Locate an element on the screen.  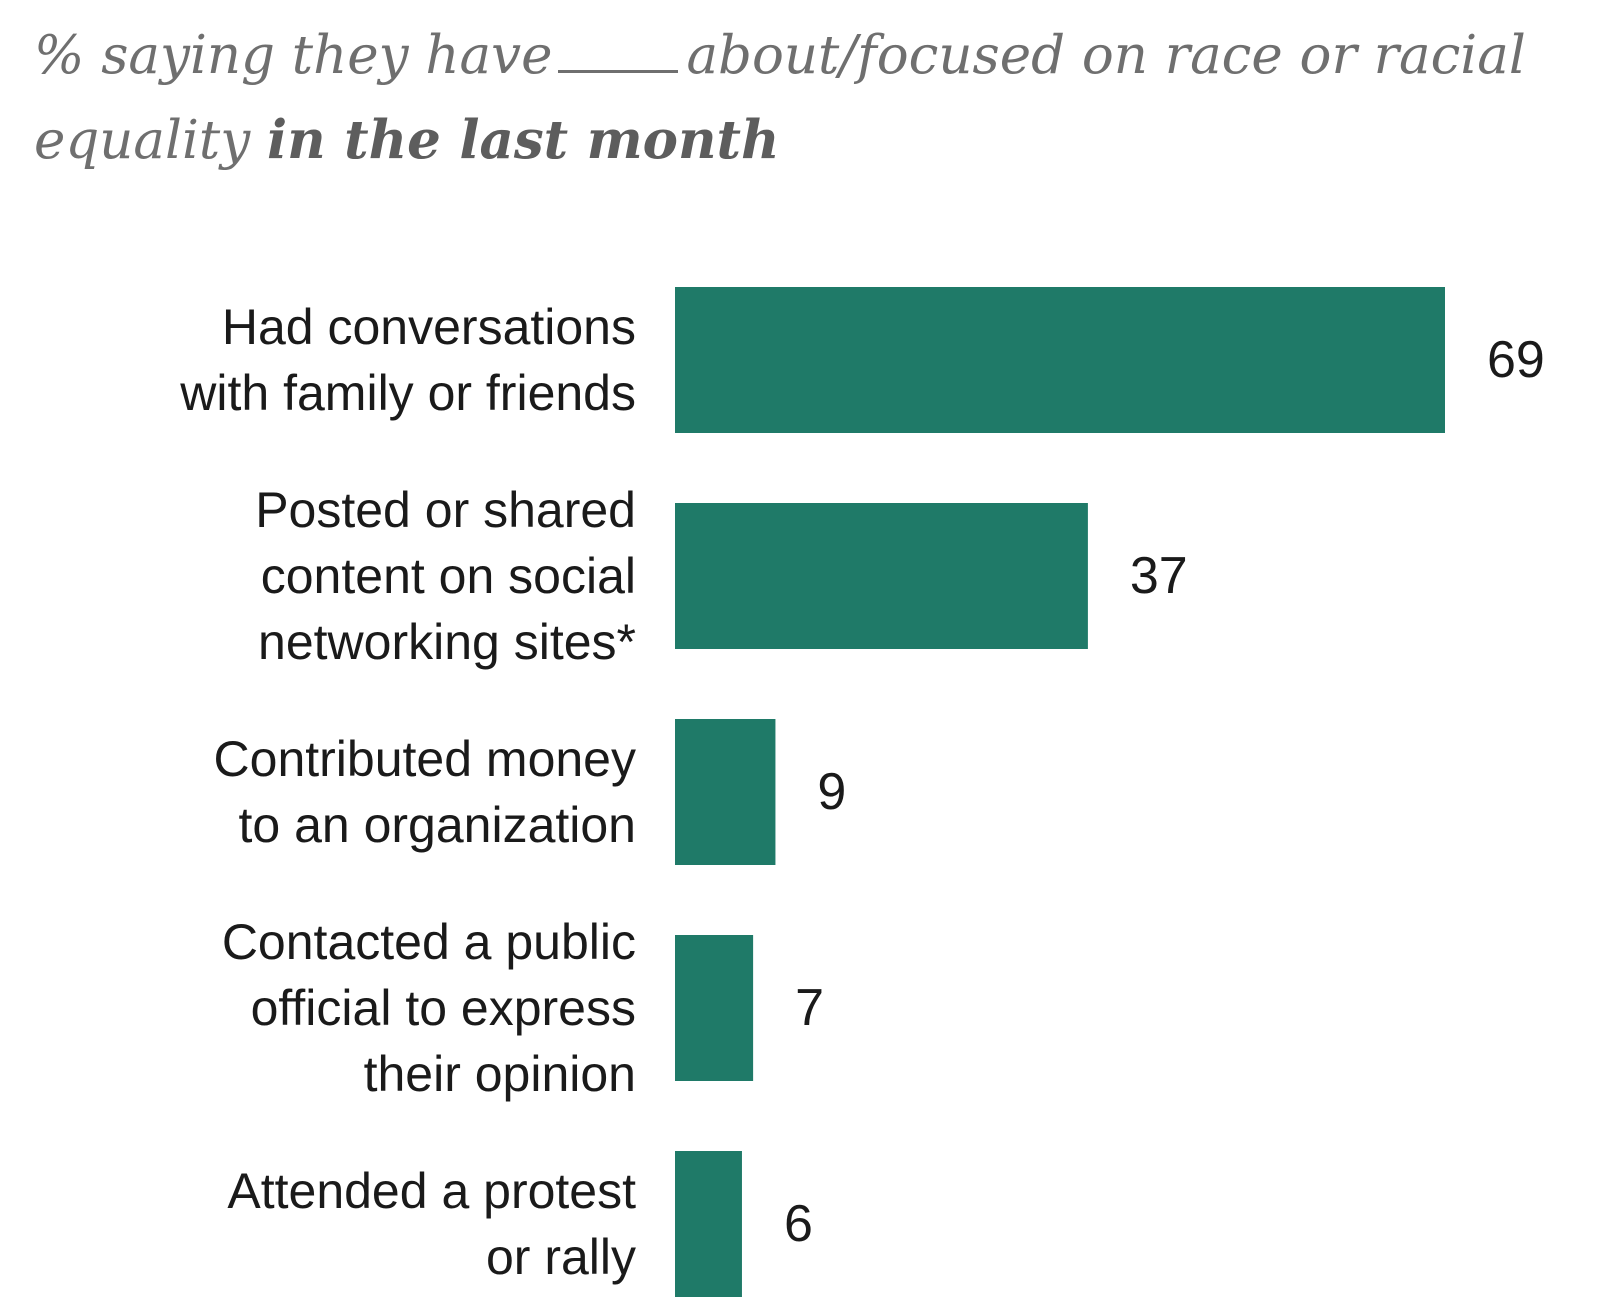
category-label-1: Had conversations with family or friends is located at coordinates (407, 360).